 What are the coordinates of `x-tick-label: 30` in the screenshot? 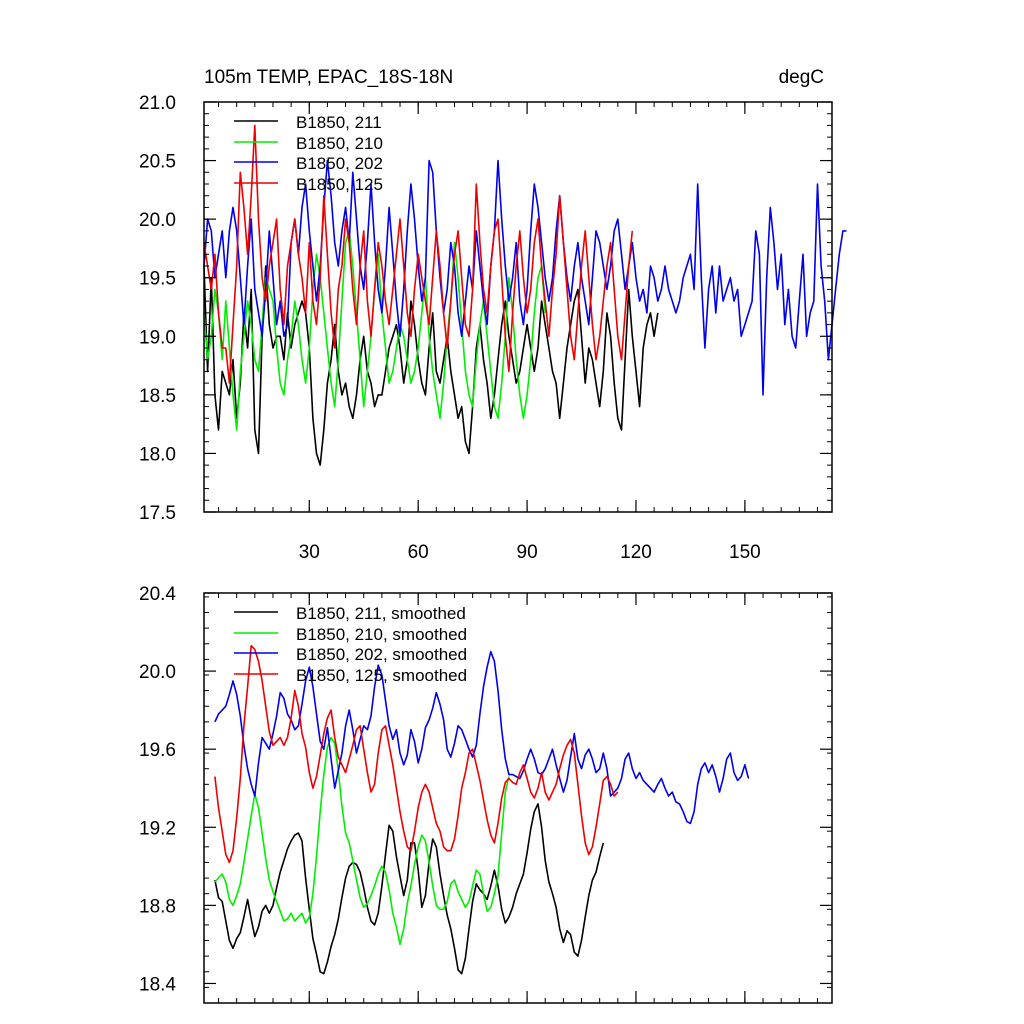 It's located at (309, 552).